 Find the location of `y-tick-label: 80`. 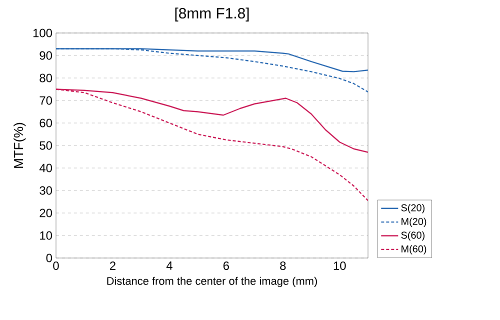

y-tick-label: 80 is located at coordinates (46, 78).